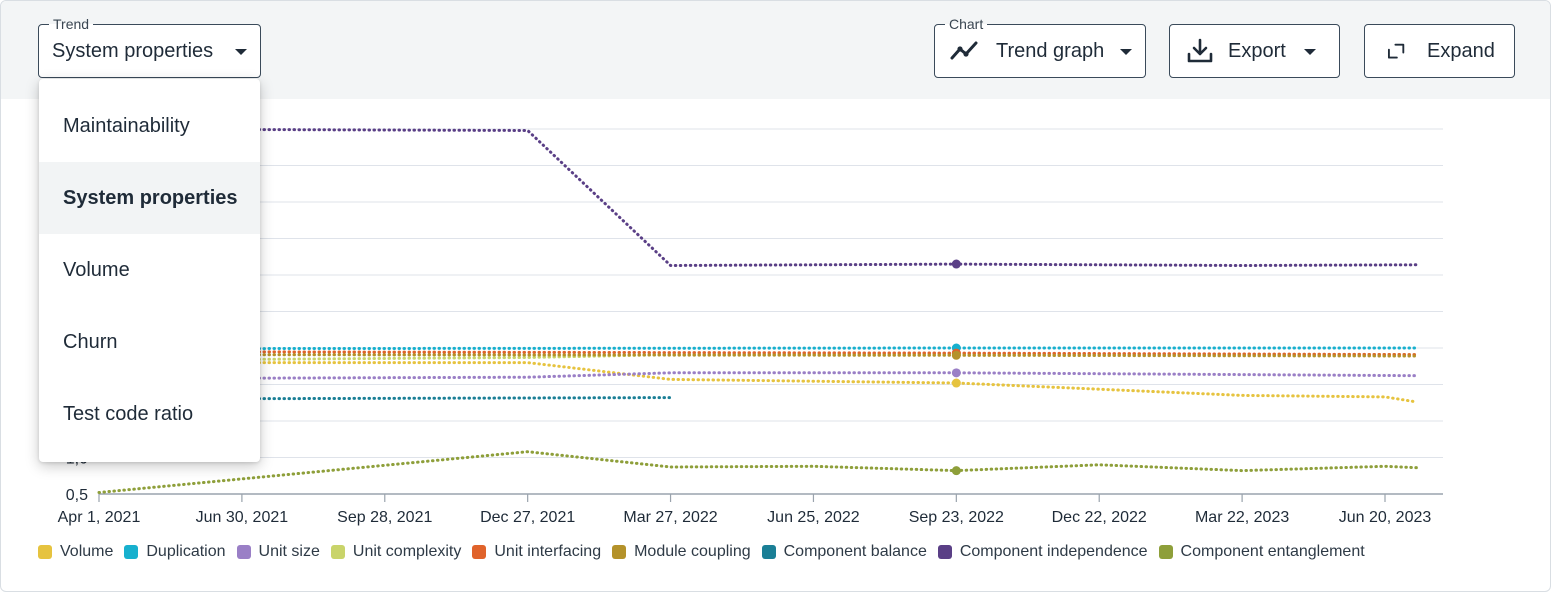  I want to click on x-tick-label: Sep 28, 2021, so click(384, 517).